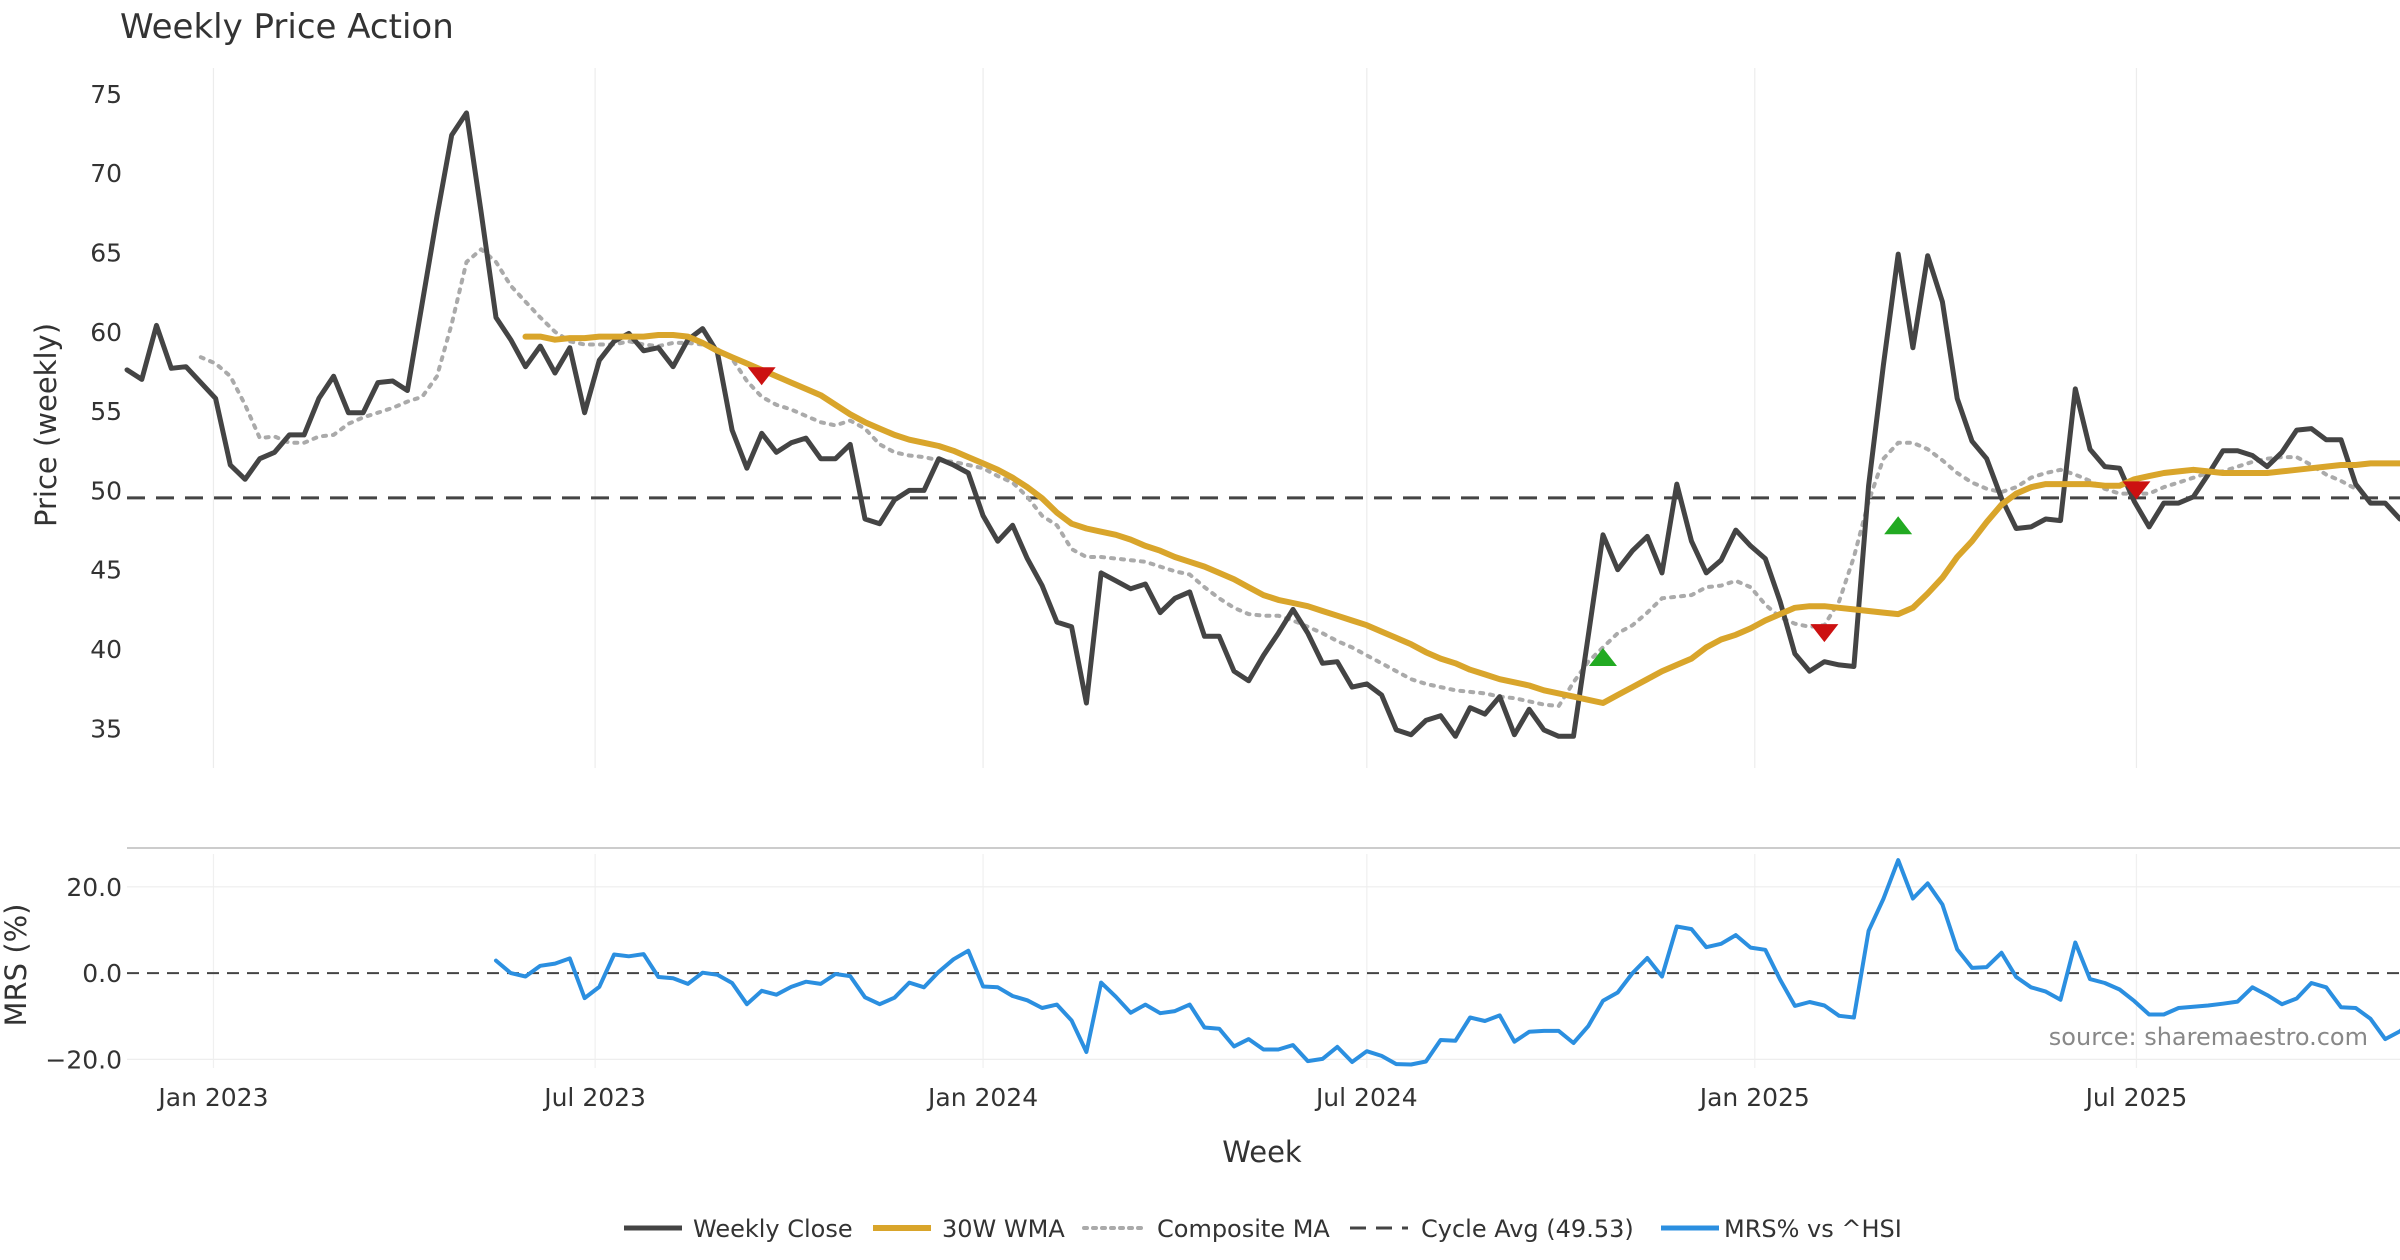 Image resolution: width=2400 pixels, height=1260 pixels. I want to click on legend-item-composite-ma: Composite MA, so click(1206, 1229).